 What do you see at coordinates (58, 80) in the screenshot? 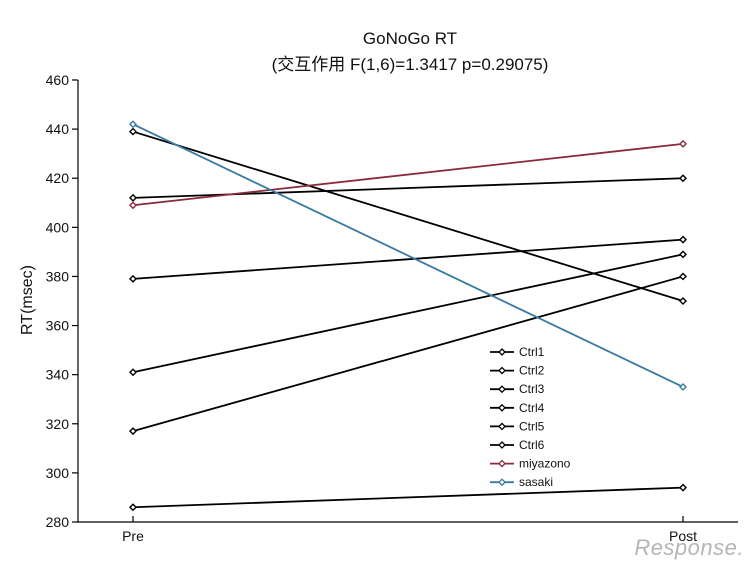
I see `y-tick-label: 460` at bounding box center [58, 80].